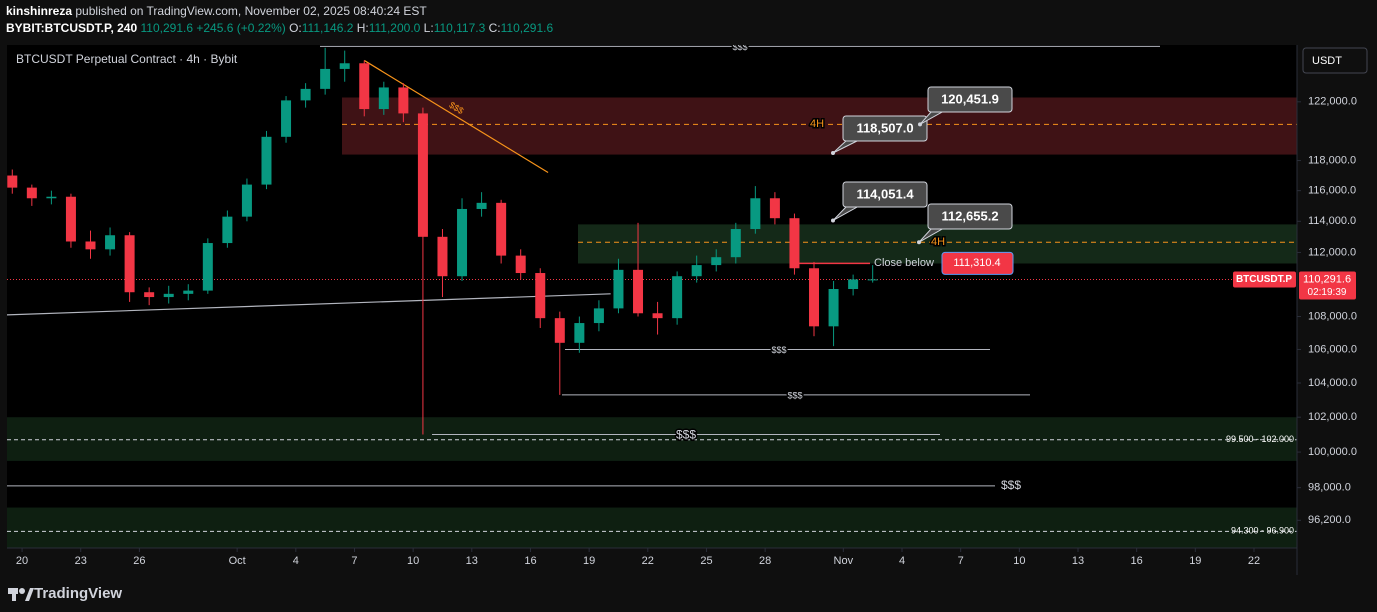 This screenshot has width=1377, height=612. What do you see at coordinates (1332, 160) in the screenshot?
I see `y-tick-label: 118,000.0` at bounding box center [1332, 160].